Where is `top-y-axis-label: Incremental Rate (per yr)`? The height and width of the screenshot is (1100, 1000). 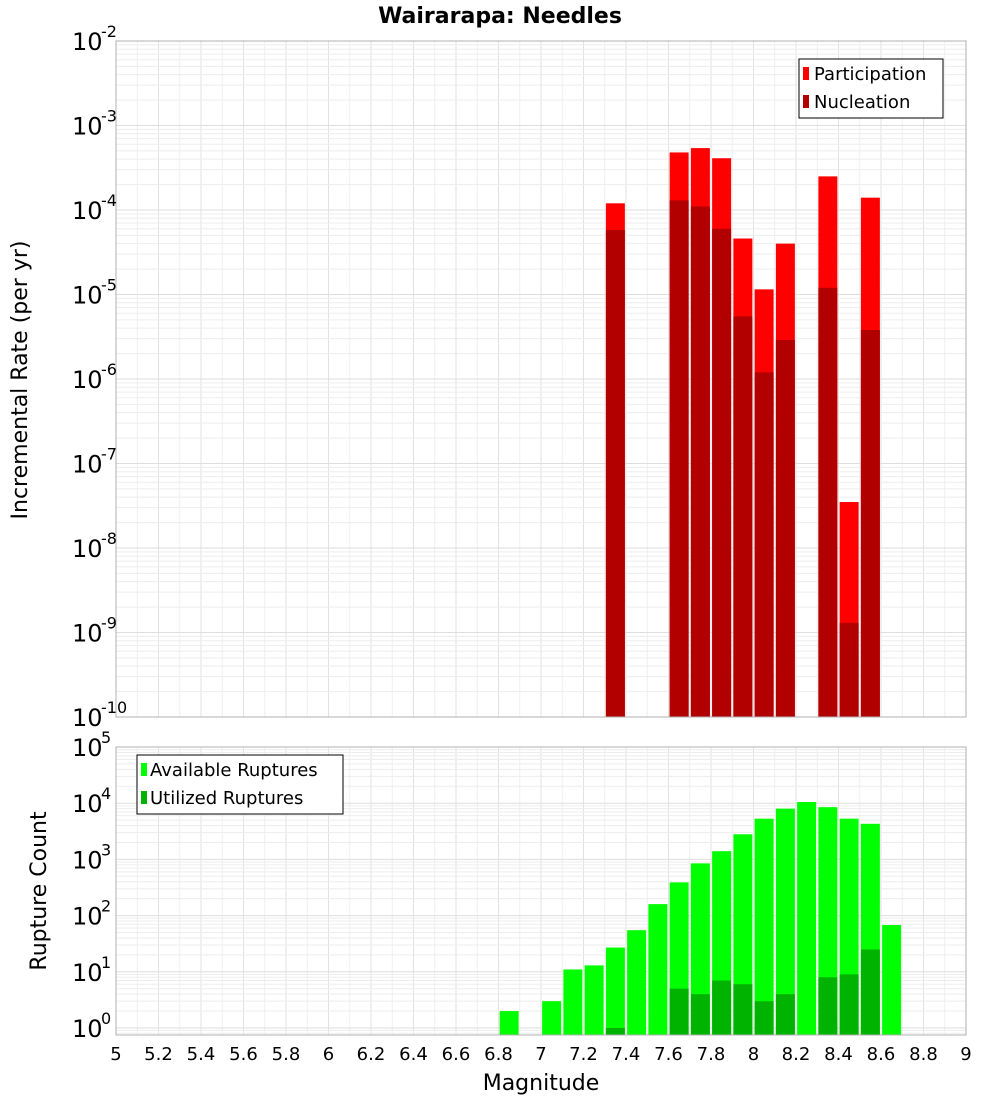 top-y-axis-label: Incremental Rate (per yr) is located at coordinates (20, 380).